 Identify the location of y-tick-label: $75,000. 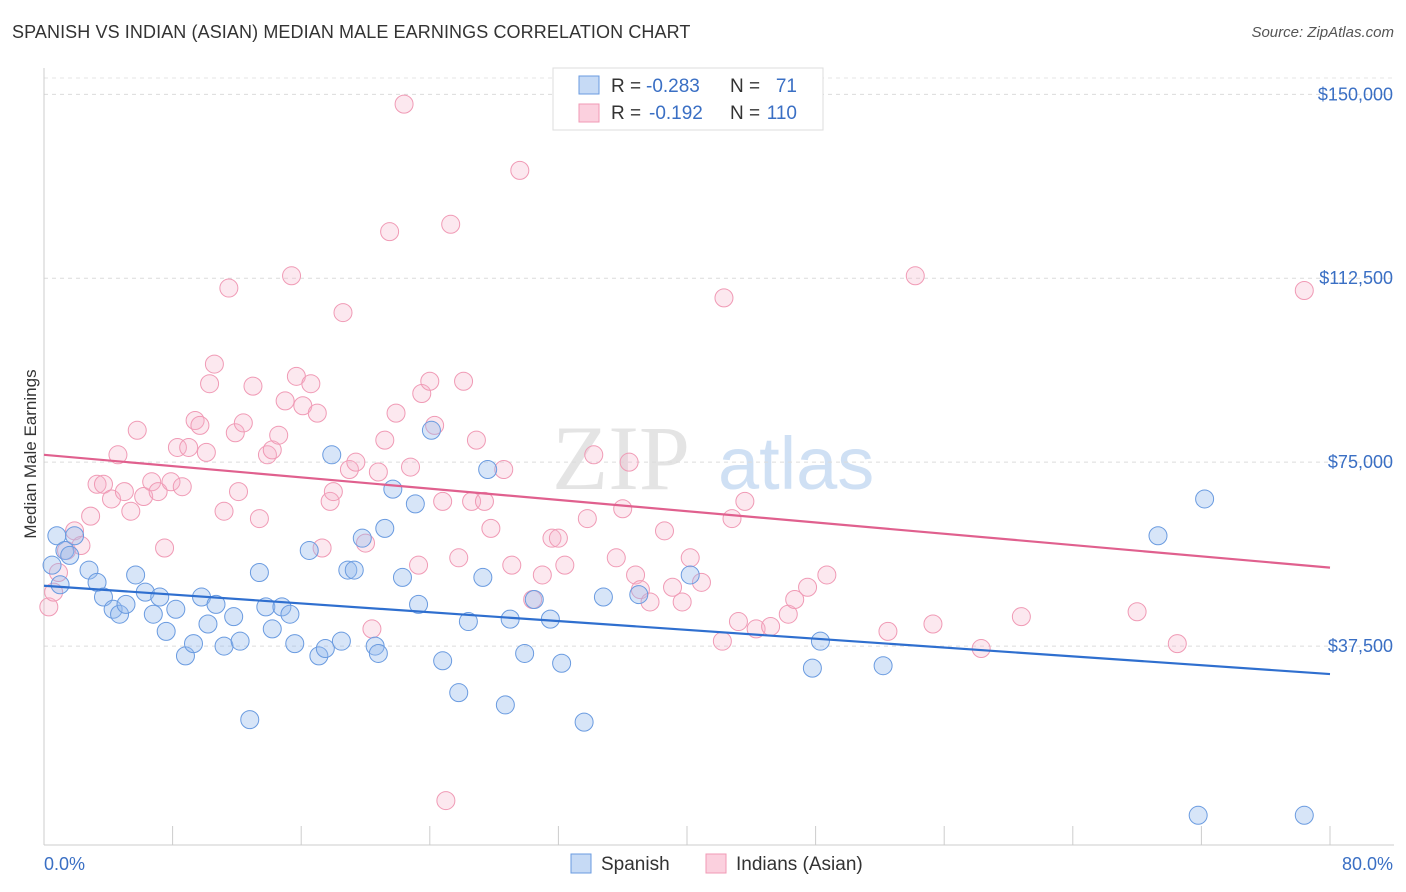
(1360, 462).